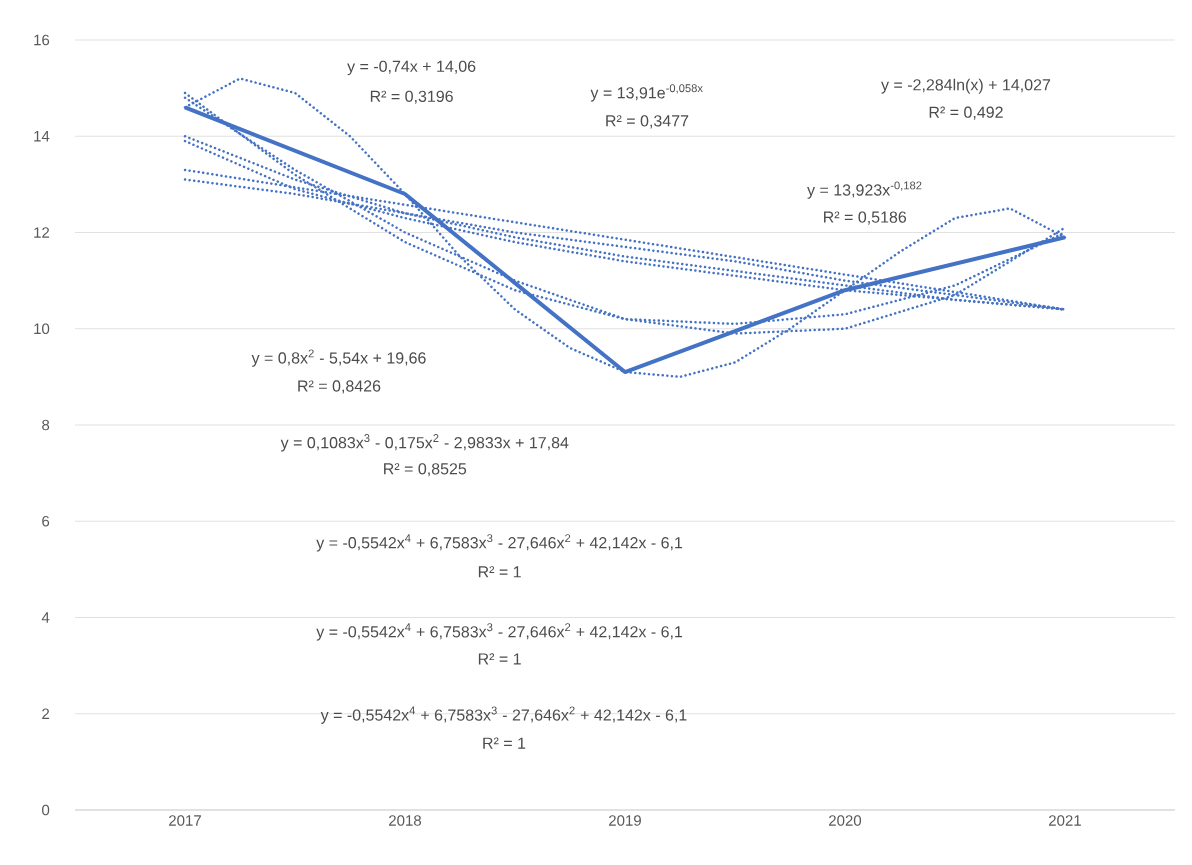  Describe the element at coordinates (405, 820) in the screenshot. I see `x-tick-label: 2018` at that location.